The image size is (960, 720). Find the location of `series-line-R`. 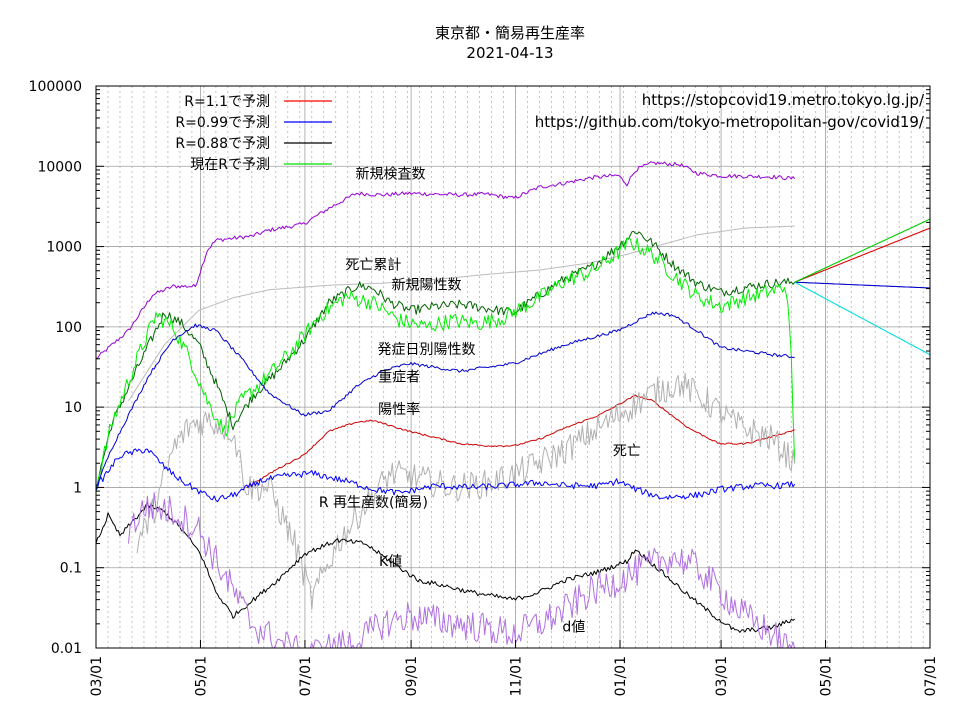

series-line-R is located at coordinates (445, 475).